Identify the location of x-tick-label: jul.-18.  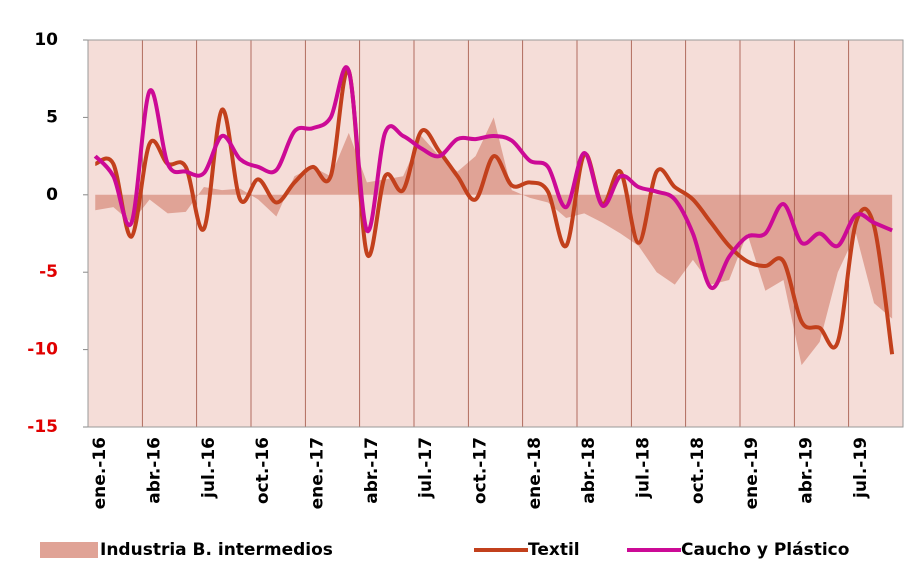
(644, 468).